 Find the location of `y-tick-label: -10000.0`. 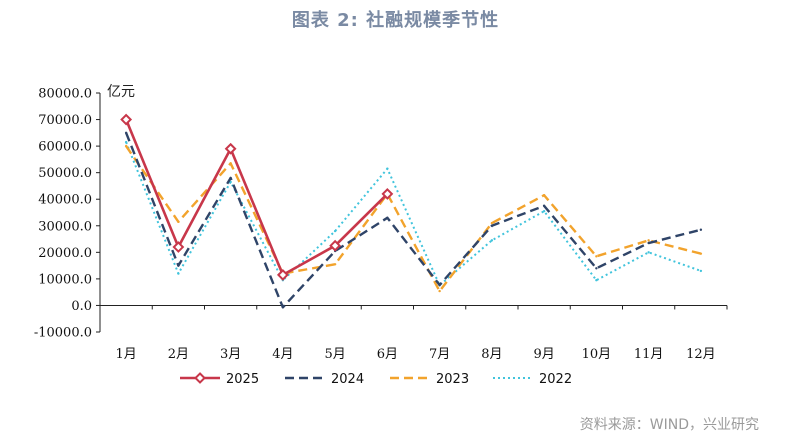

y-tick-label: -10000.0 is located at coordinates (63, 333).